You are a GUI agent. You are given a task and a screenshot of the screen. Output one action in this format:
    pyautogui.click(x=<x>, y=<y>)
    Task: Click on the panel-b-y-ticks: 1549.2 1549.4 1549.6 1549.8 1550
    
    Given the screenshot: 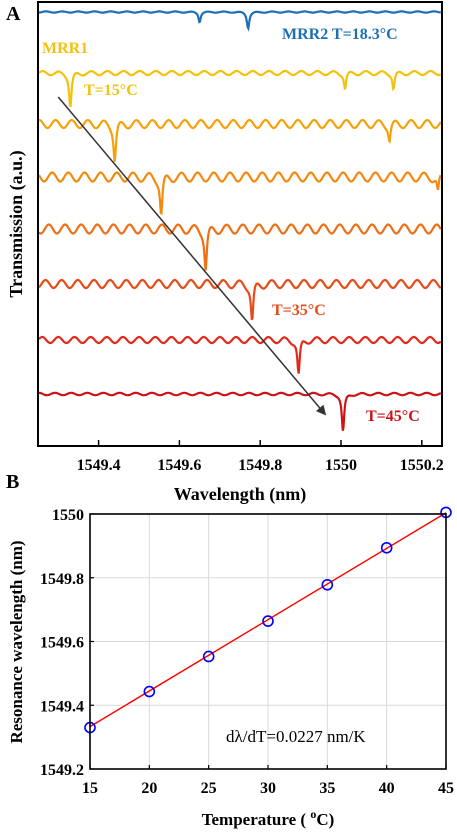 What is the action you would take?
    pyautogui.click(x=67, y=643)
    